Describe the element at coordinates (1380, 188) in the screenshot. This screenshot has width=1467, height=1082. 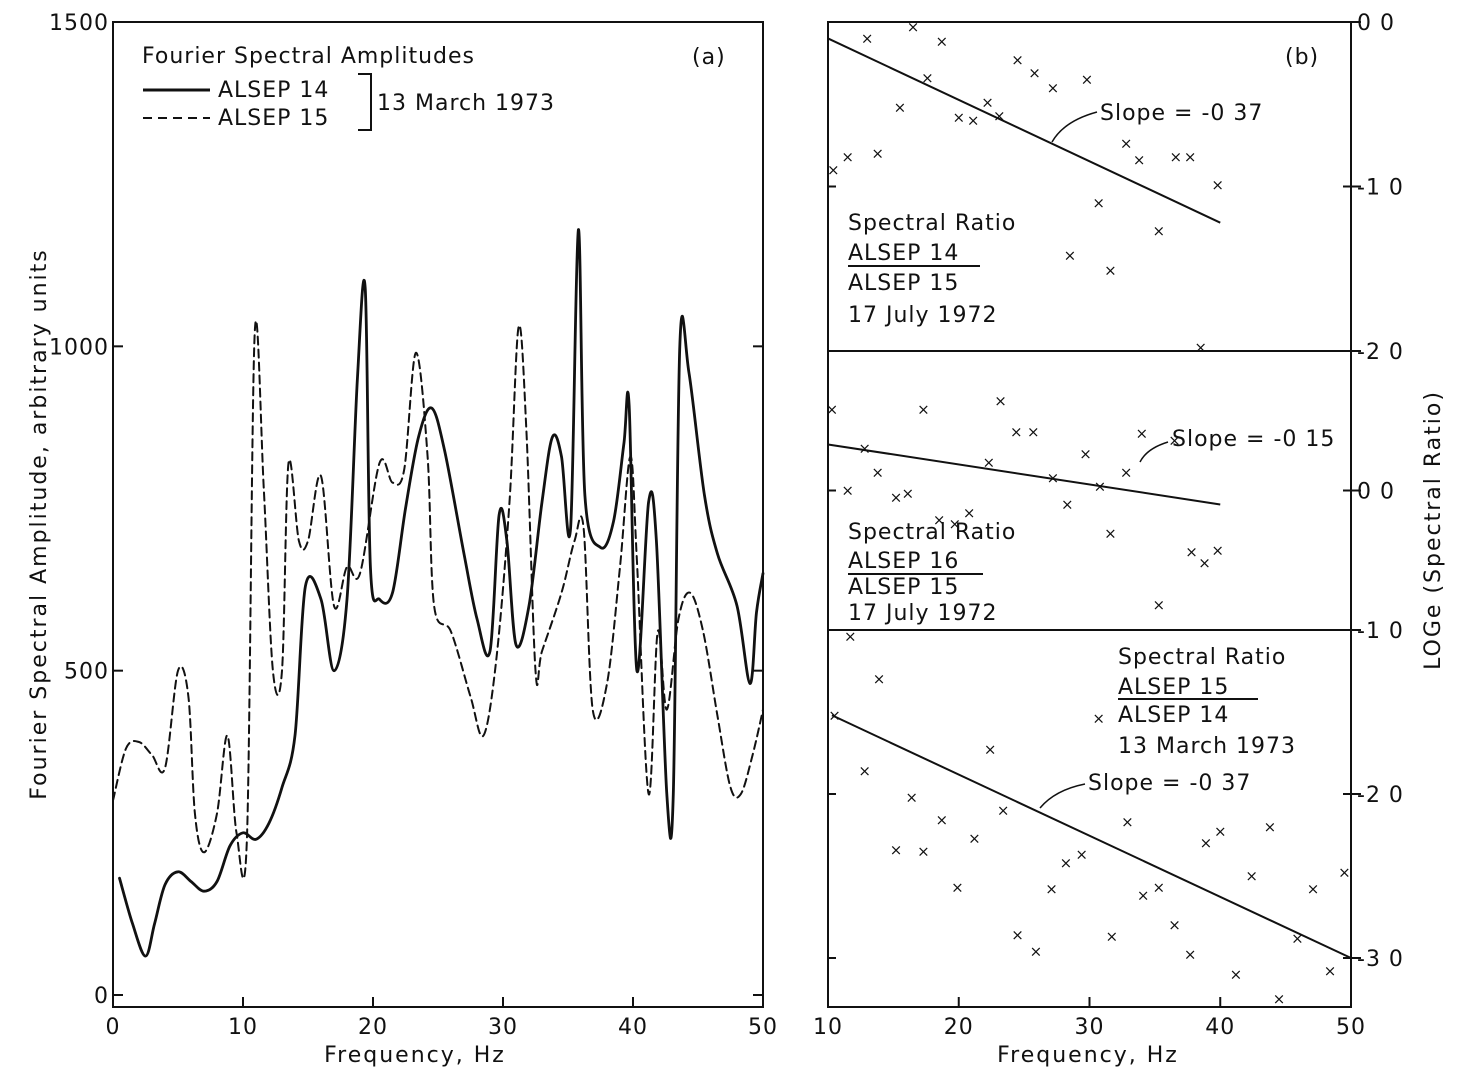
I see `b-ytick-label: -1 0` at that location.